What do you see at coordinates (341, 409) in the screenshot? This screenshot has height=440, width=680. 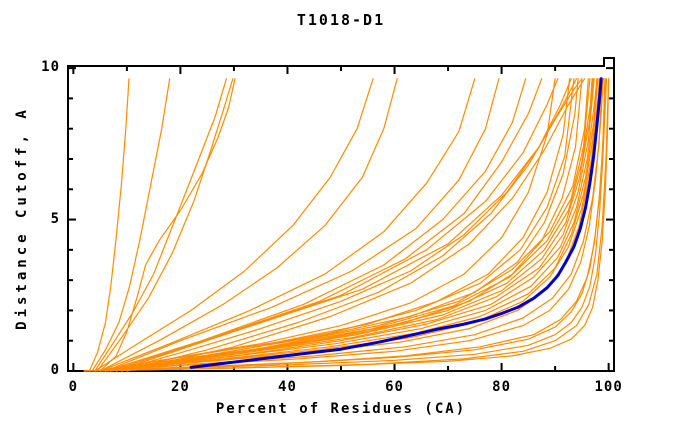 I see `x-axis-label: Percent of Residues (CA)` at bounding box center [341, 409].